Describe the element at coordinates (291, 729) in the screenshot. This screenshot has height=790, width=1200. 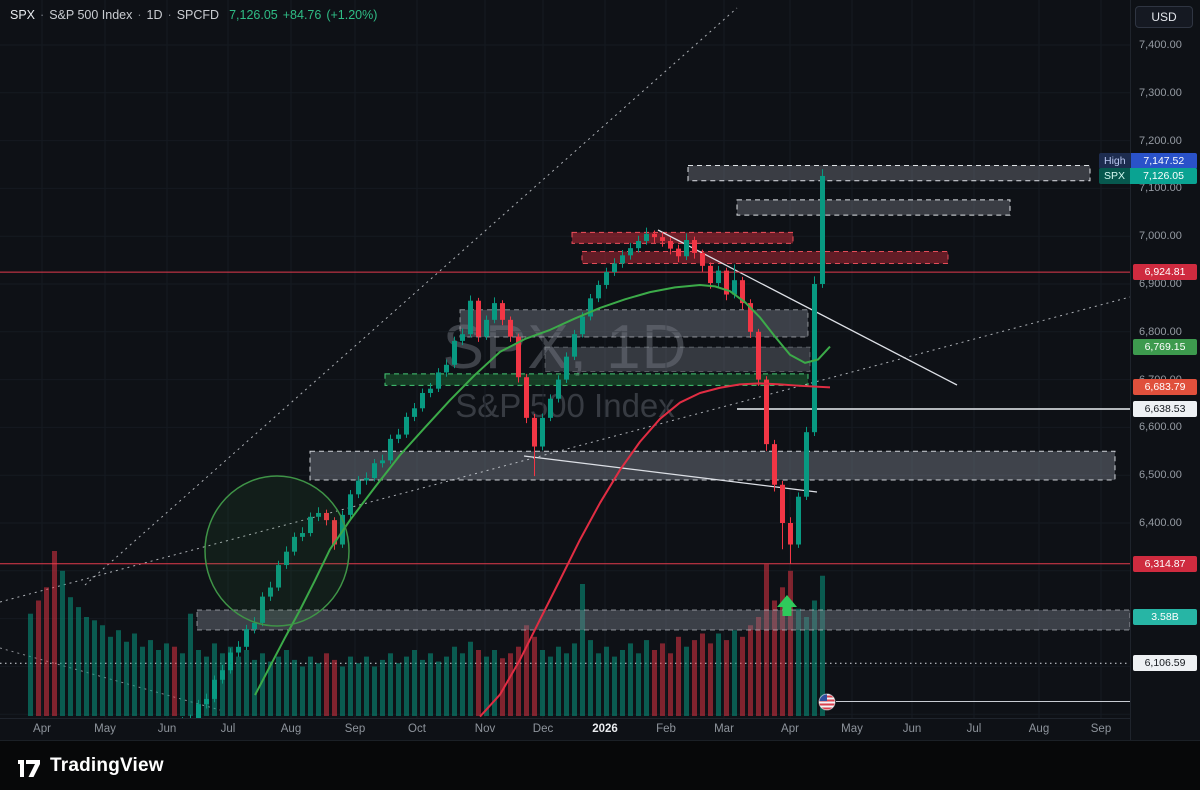
I see `time-axis-label: Aug` at that location.